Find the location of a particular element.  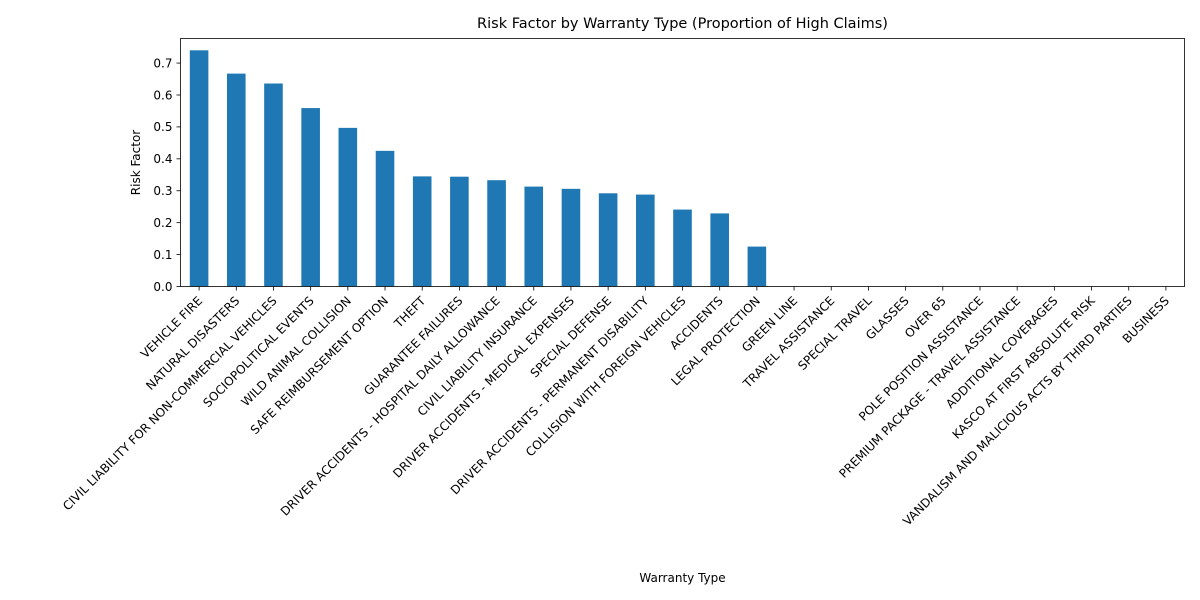

y-tick-label-1: 0.1 is located at coordinates (162, 255).